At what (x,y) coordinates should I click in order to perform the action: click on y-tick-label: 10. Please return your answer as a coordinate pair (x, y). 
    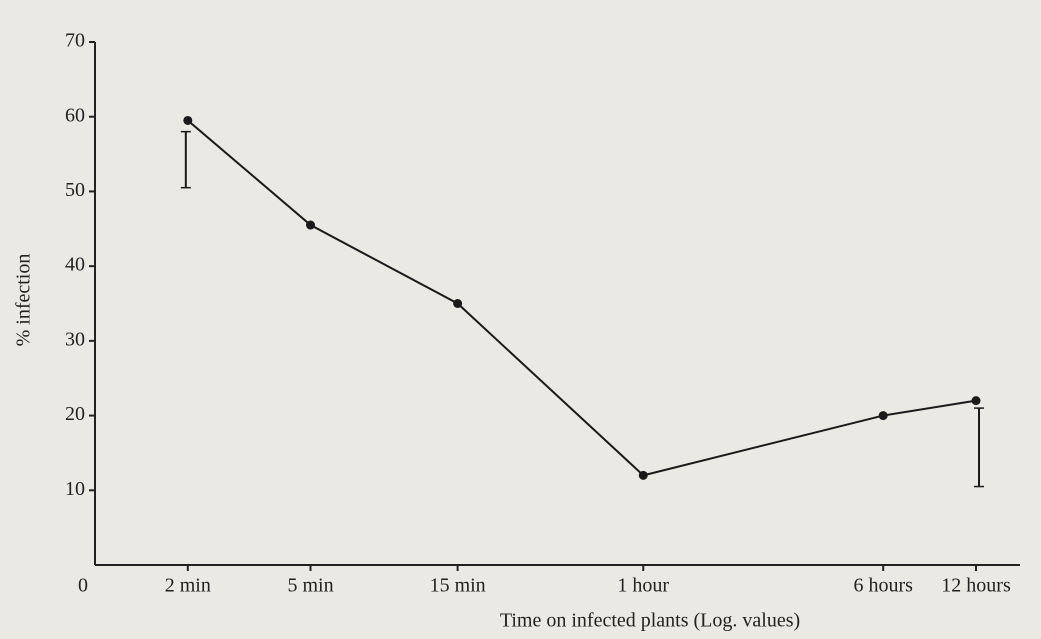
    Looking at the image, I should click on (75, 489).